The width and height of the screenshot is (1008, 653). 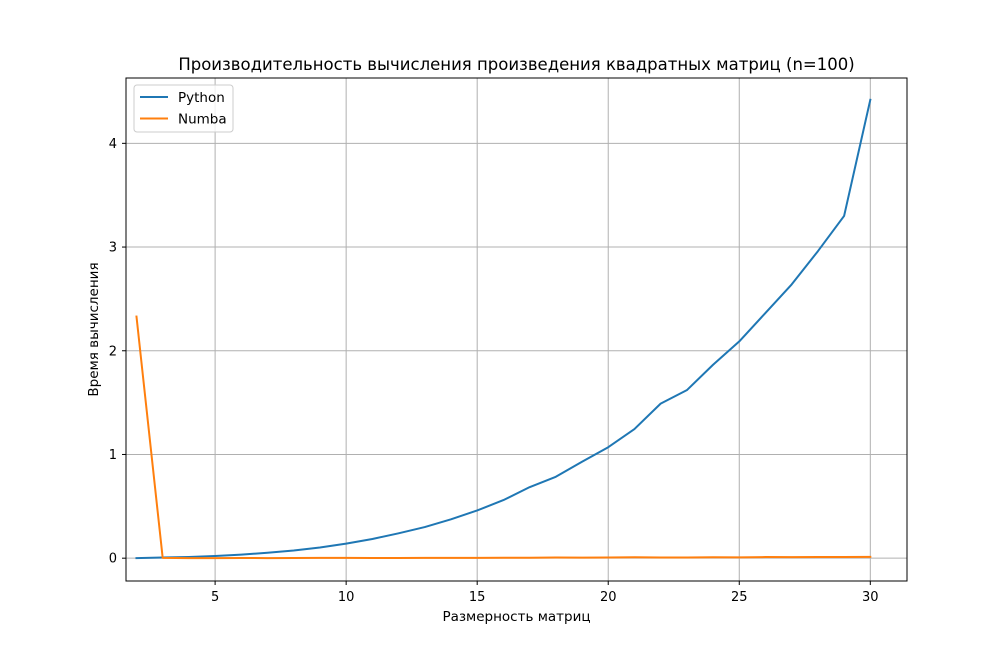 I want to click on x-axis-label: Размерность матриц, so click(x=516, y=617).